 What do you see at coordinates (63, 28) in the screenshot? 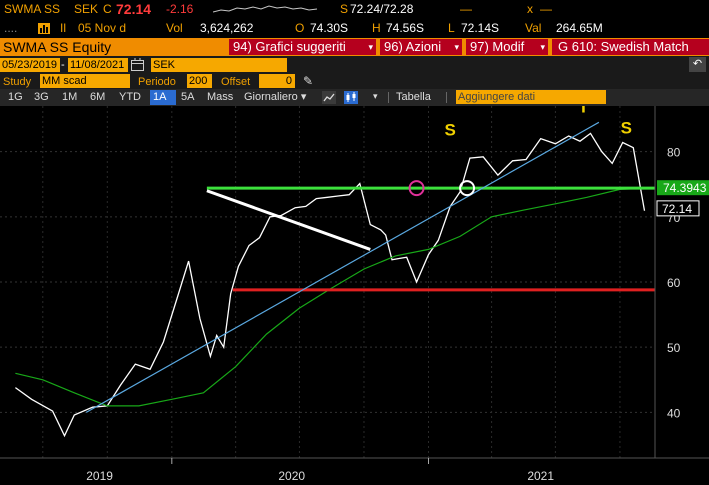
I see `il-flag: Il` at bounding box center [63, 28].